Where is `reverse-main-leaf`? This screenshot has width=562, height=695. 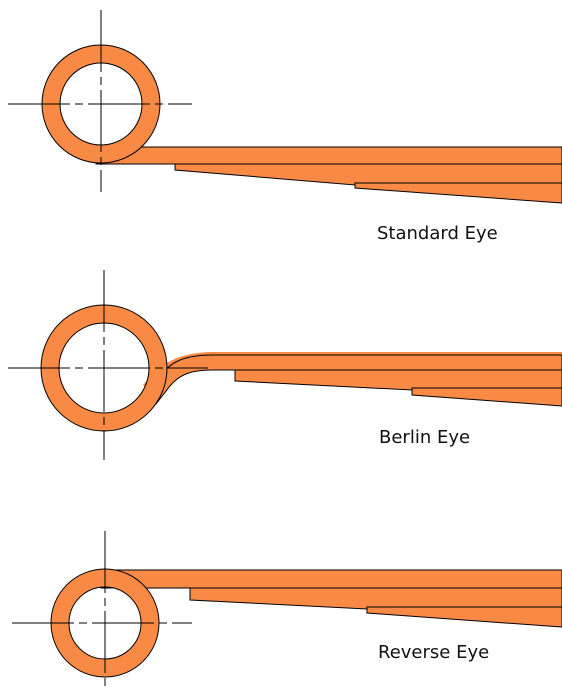 reverse-main-leaf is located at coordinates (331, 579).